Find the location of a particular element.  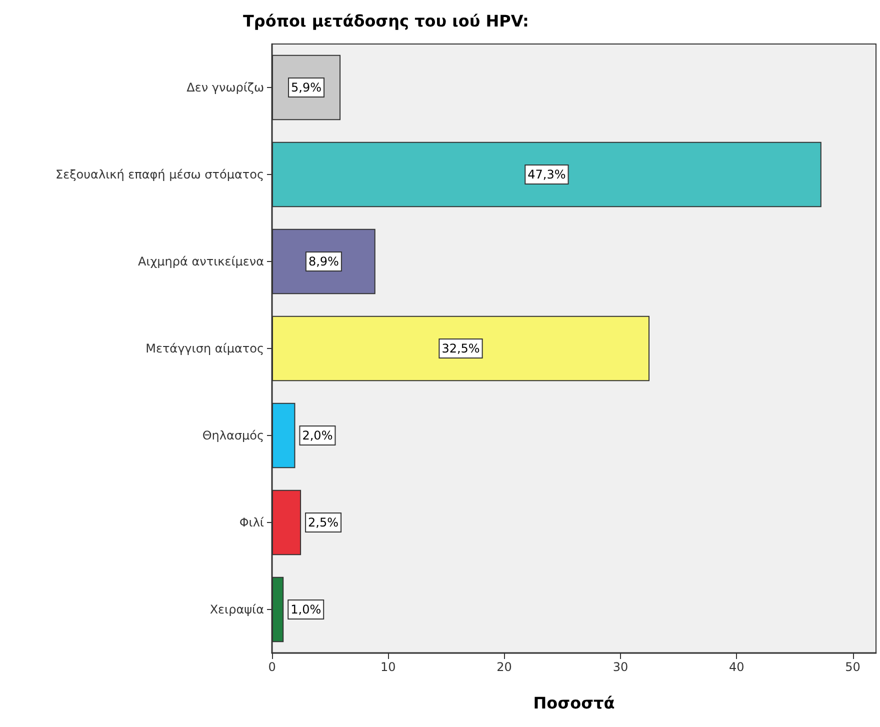

data-label: 2,0% is located at coordinates (317, 435).